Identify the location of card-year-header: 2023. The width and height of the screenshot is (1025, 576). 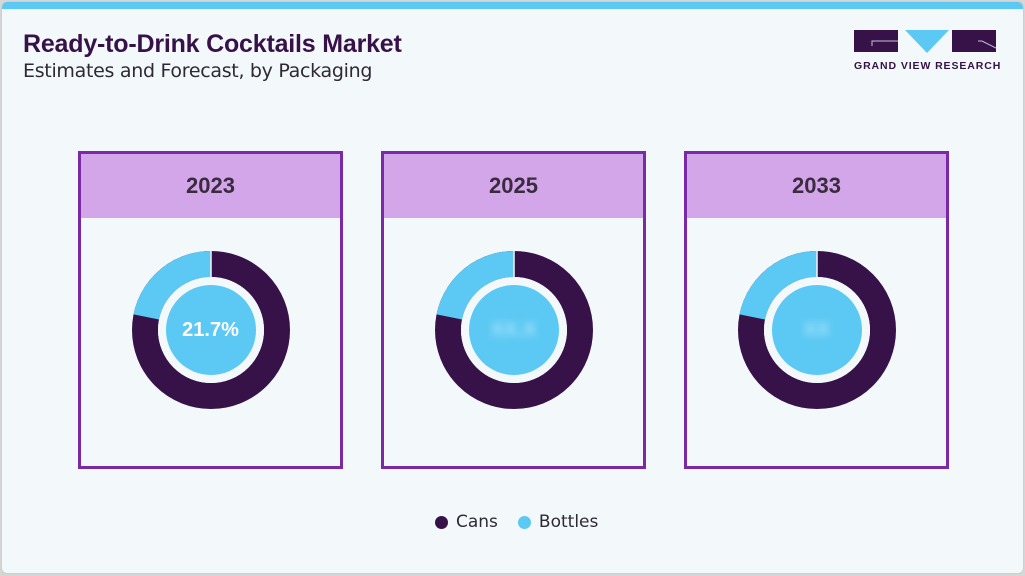
(210, 186).